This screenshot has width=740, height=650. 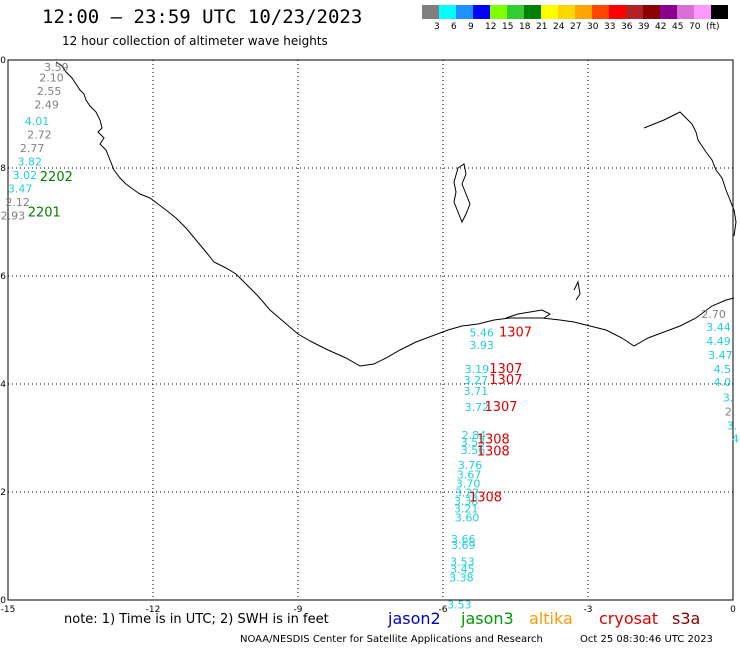 What do you see at coordinates (468, 484) in the screenshot?
I see `wave-height-value: 3.70` at bounding box center [468, 484].